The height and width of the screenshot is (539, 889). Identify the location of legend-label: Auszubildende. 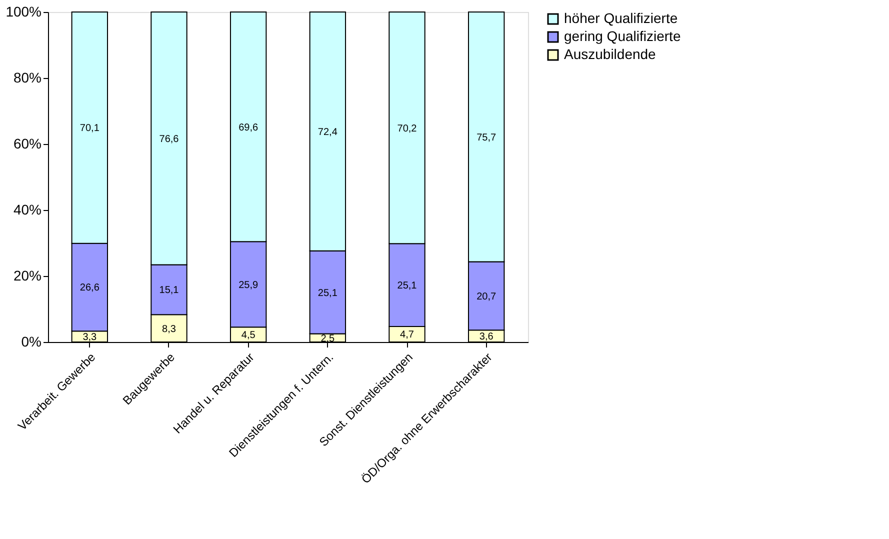
(610, 54).